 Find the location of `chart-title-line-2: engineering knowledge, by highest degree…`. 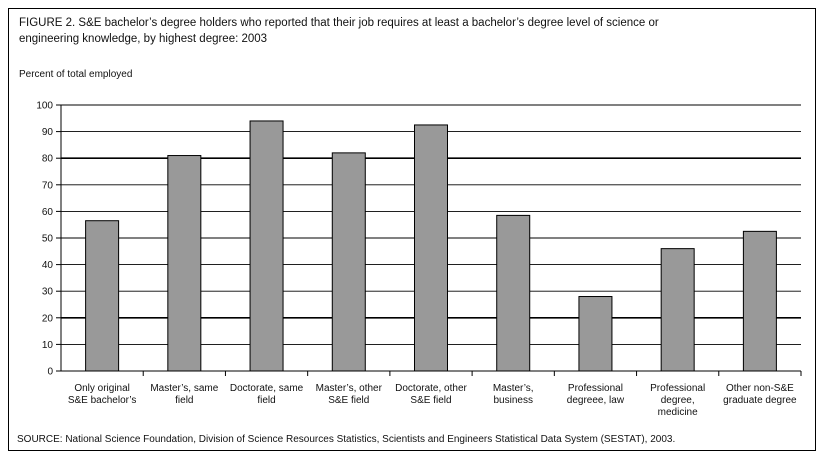

chart-title-line-2: engineering knowledge, by highest degree… is located at coordinates (143, 39).